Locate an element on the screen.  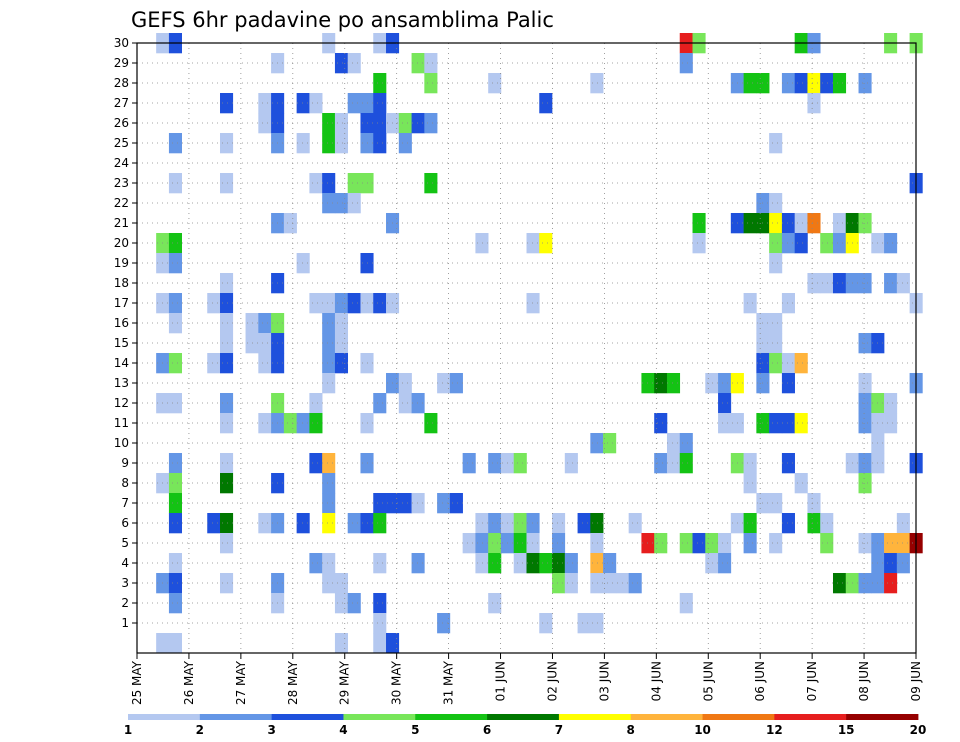
y-tick-label: 17 is located at coordinates (121, 303).